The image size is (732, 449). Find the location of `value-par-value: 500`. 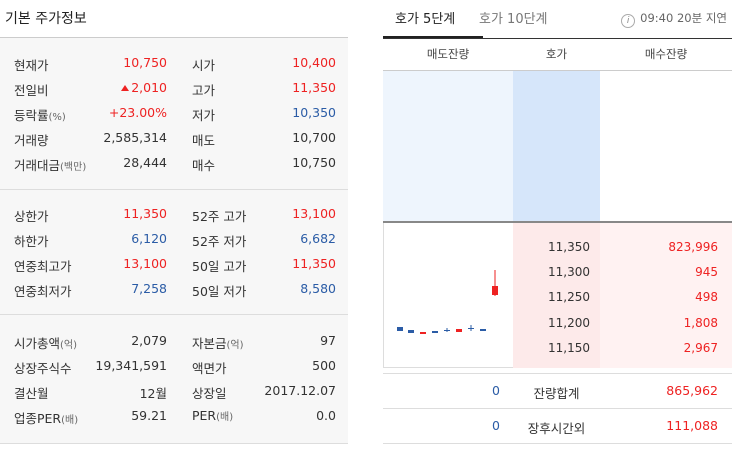

value-par-value: 500 is located at coordinates (324, 365).